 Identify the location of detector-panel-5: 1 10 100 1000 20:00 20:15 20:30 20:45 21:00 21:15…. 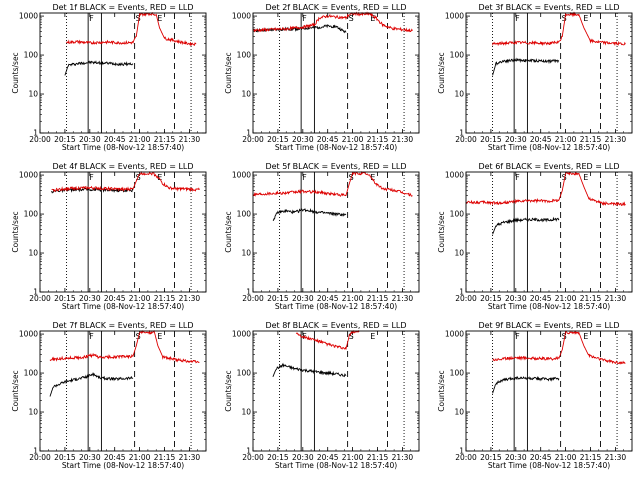
(322, 236).